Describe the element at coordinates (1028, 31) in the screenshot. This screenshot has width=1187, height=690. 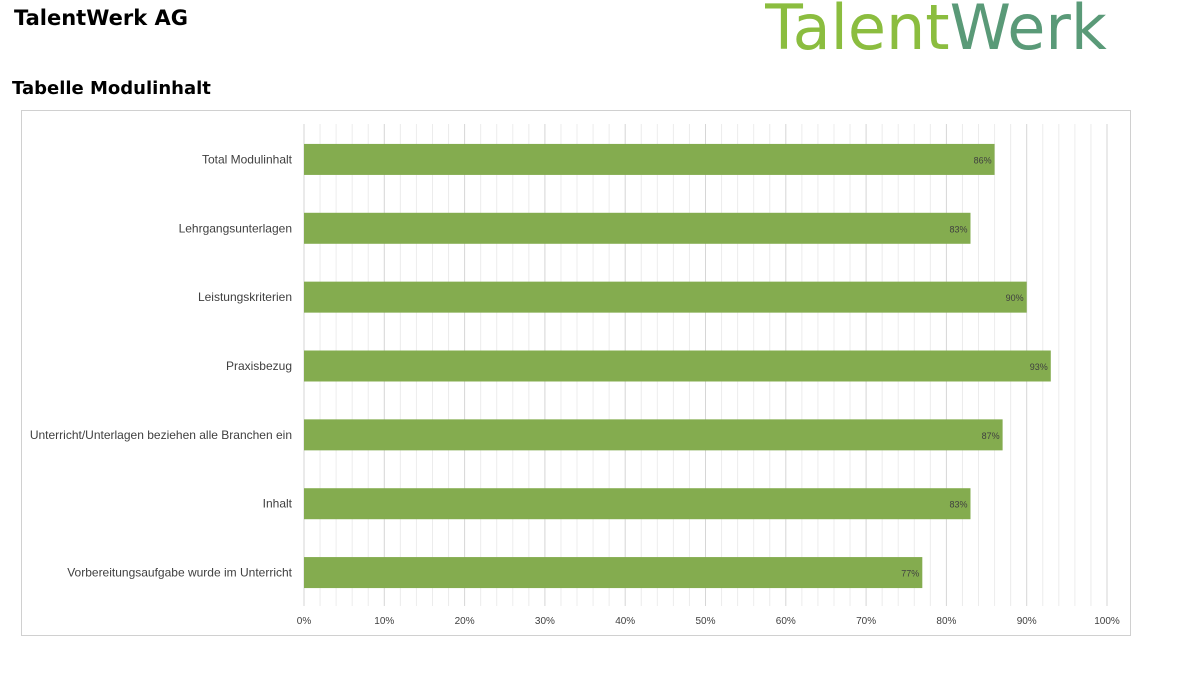
I see `logo-text-werk: Werk` at that location.